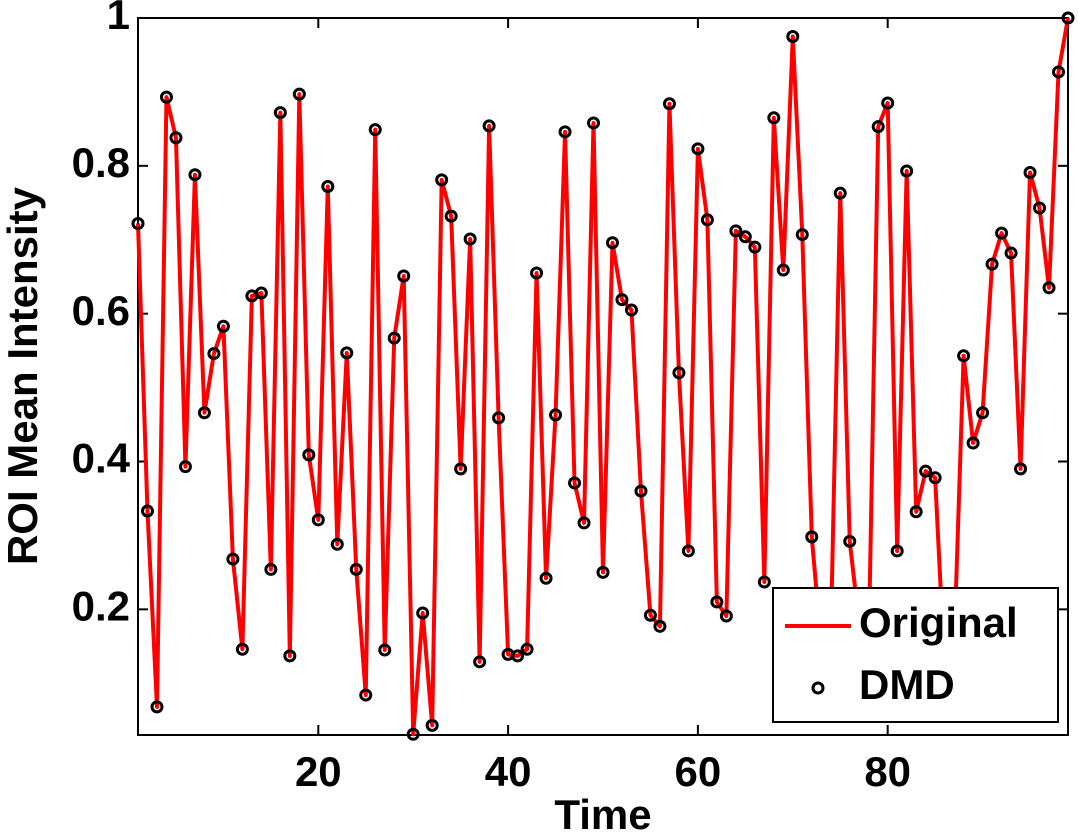  I want to click on legend-label: DMD, so click(907, 684).